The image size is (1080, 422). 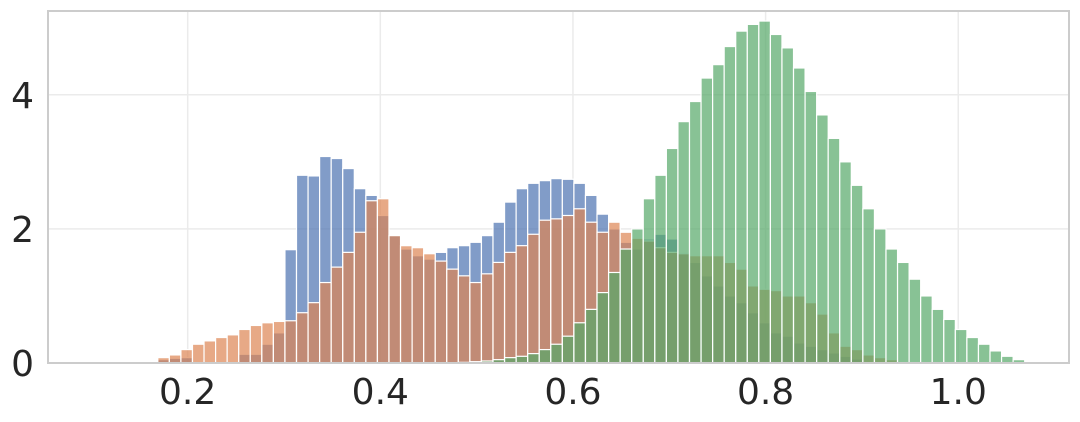 I want to click on y-axis-ticks: 0 2 4, so click(x=22, y=230).